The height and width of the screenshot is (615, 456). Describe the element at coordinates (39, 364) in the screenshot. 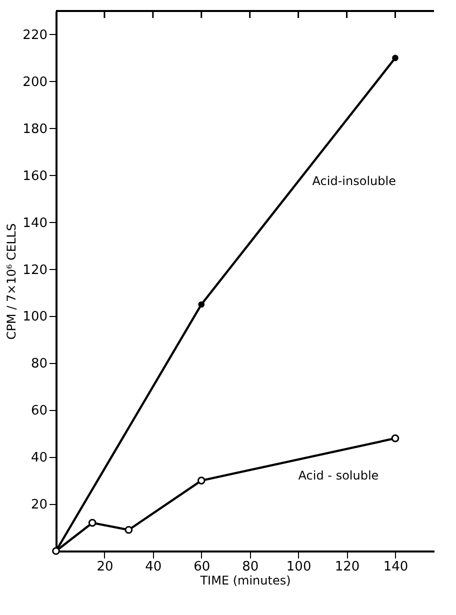

I see `y-tick-label: 80` at that location.